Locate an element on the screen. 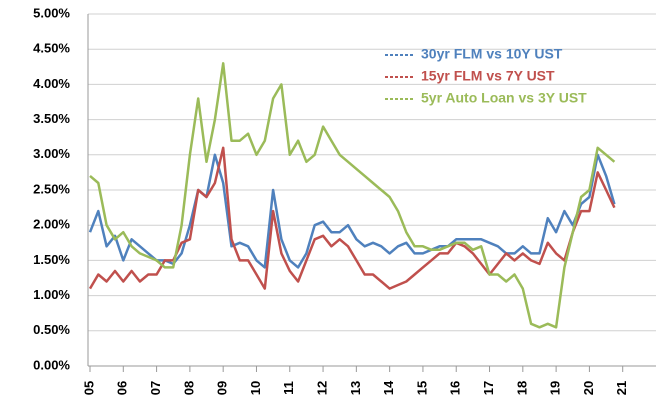 The height and width of the screenshot is (402, 663). y-tick-label: 0.00% is located at coordinates (51, 364).